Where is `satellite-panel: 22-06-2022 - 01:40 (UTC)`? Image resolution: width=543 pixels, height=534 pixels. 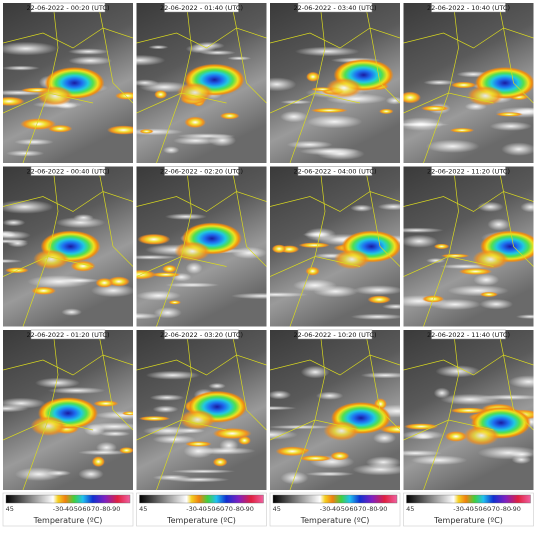 satellite-panel: 22-06-2022 - 01:40 (UTC) is located at coordinates (201, 82).